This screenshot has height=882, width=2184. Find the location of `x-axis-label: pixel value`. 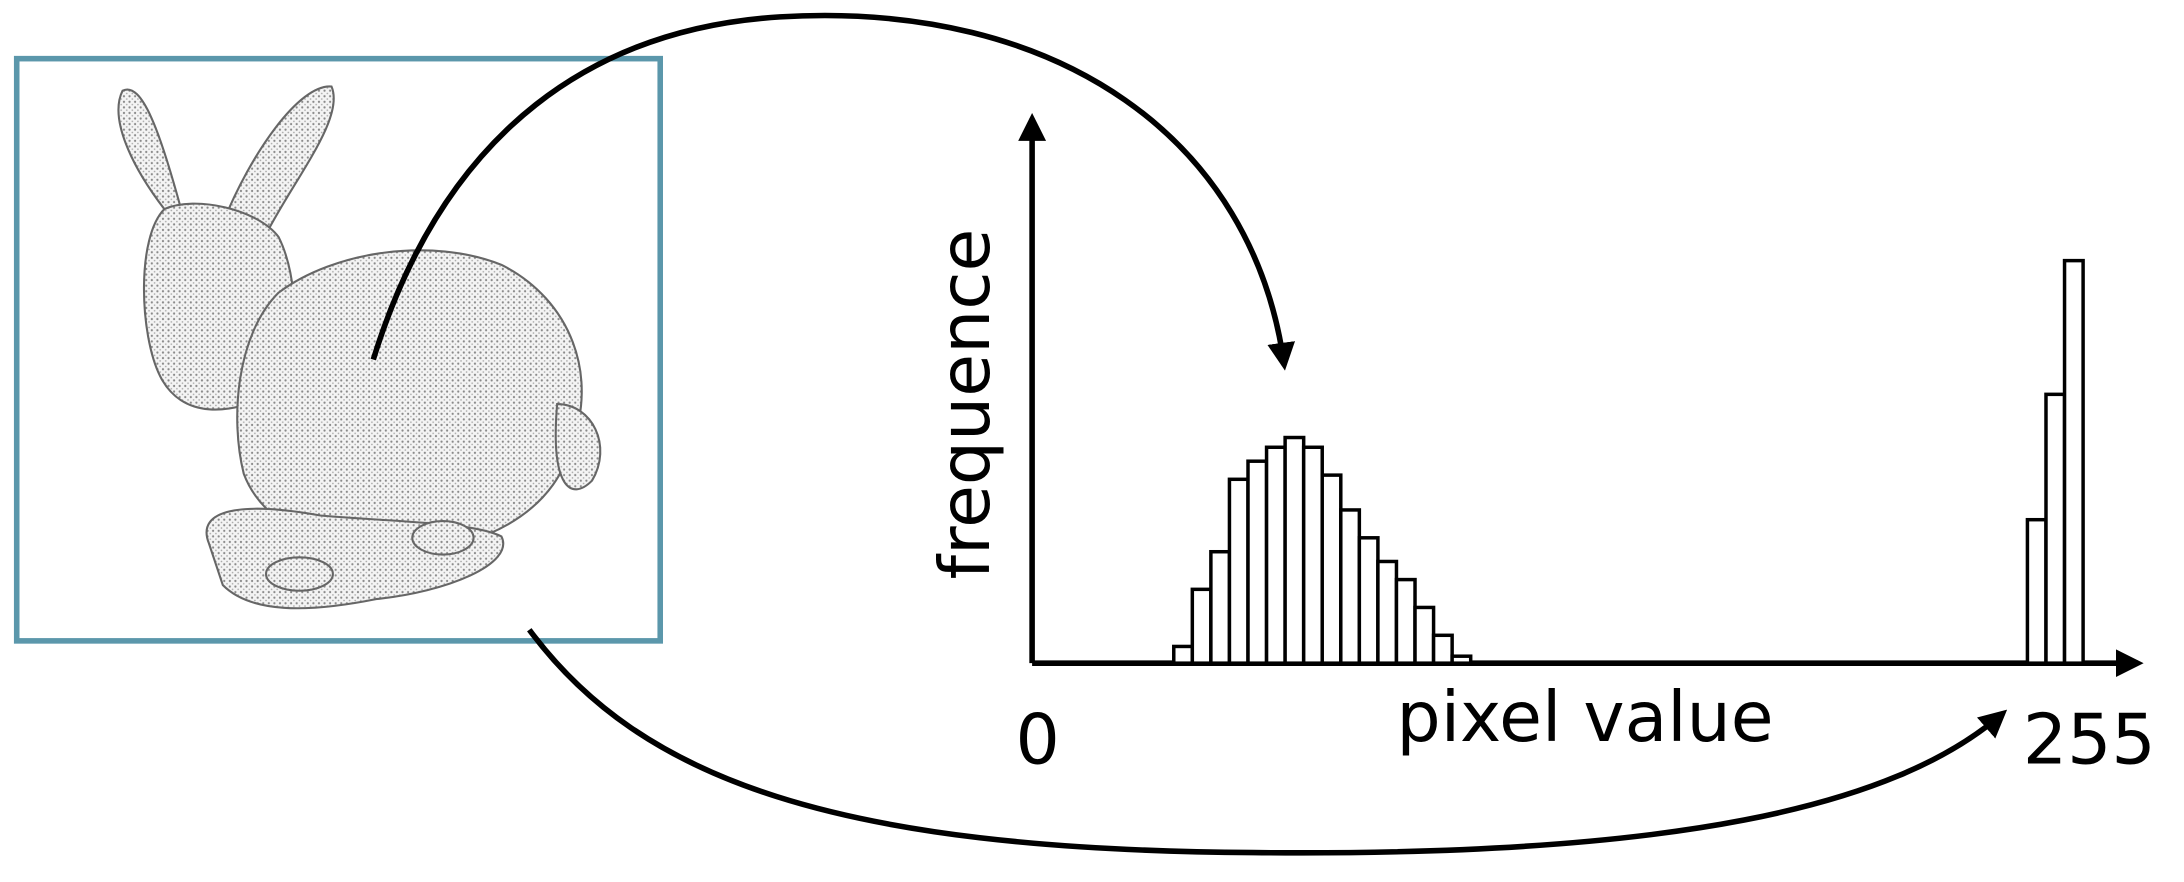

x-axis-label: pixel value is located at coordinates (1585, 717).